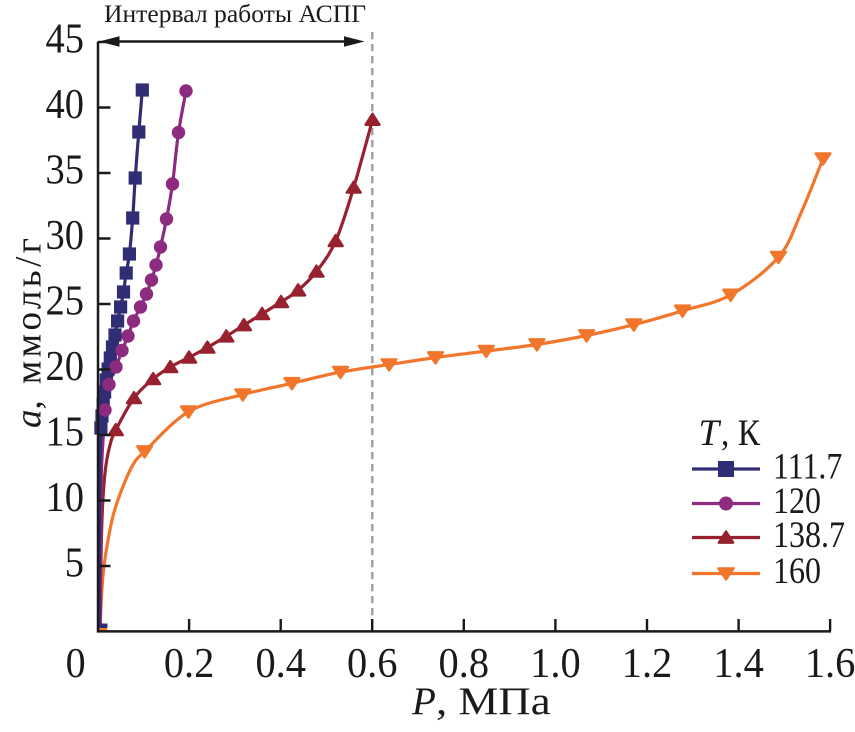 This screenshot has height=732, width=855. I want to click on svg-text: 120, so click(797, 501).